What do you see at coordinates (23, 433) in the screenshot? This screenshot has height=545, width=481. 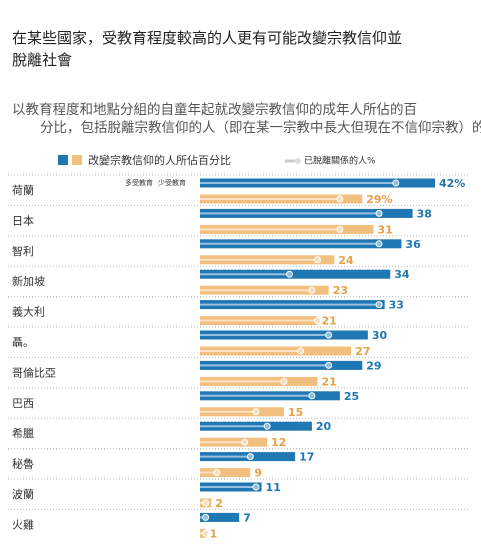 I see `category-label: 希臘` at bounding box center [23, 433].